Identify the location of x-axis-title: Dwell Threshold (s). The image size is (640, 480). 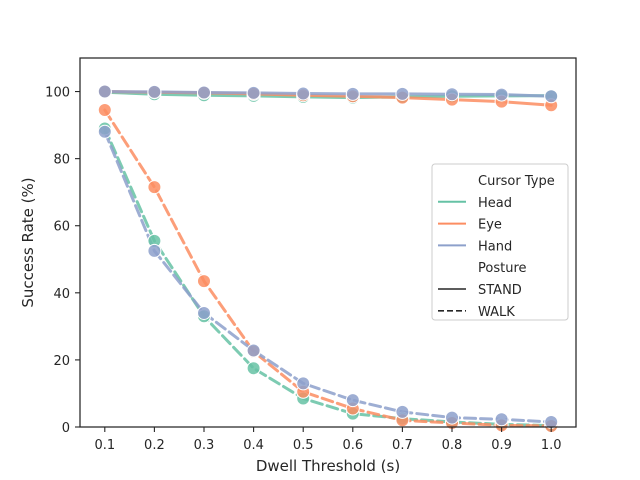
(328, 466).